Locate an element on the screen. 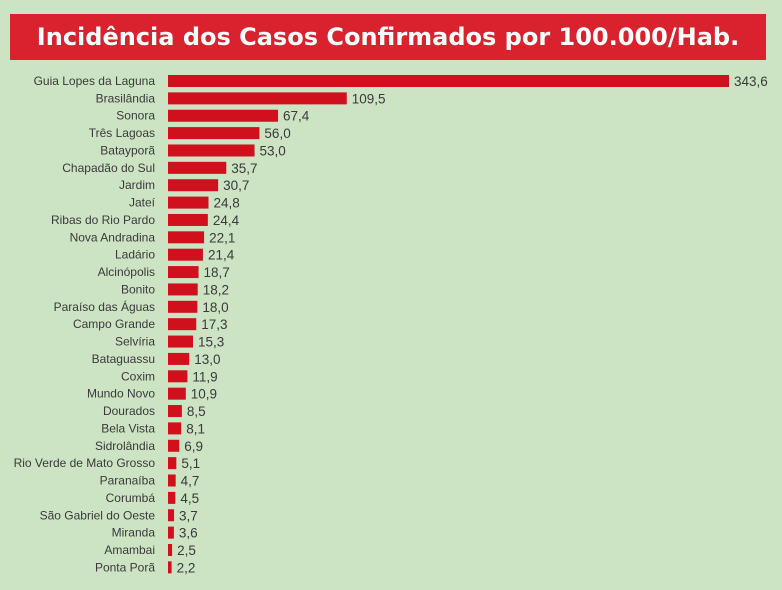  value-label: 6,9 is located at coordinates (193, 446).